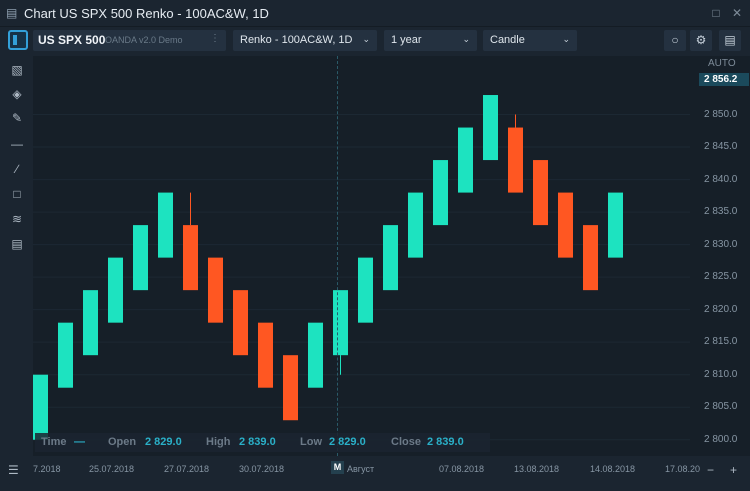 The image size is (750, 491). Describe the element at coordinates (530, 40) in the screenshot. I see `style-select: Candle ⌄` at that location.